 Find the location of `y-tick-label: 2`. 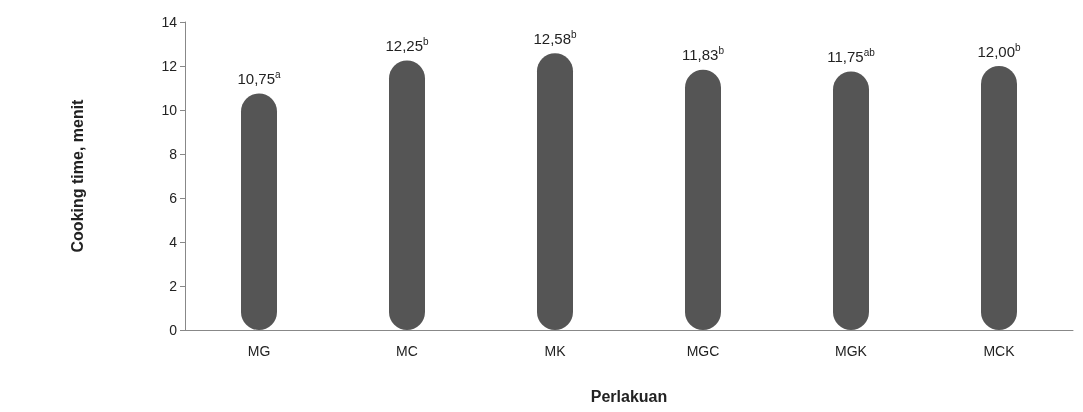

y-tick-label: 2 is located at coordinates (173, 286).